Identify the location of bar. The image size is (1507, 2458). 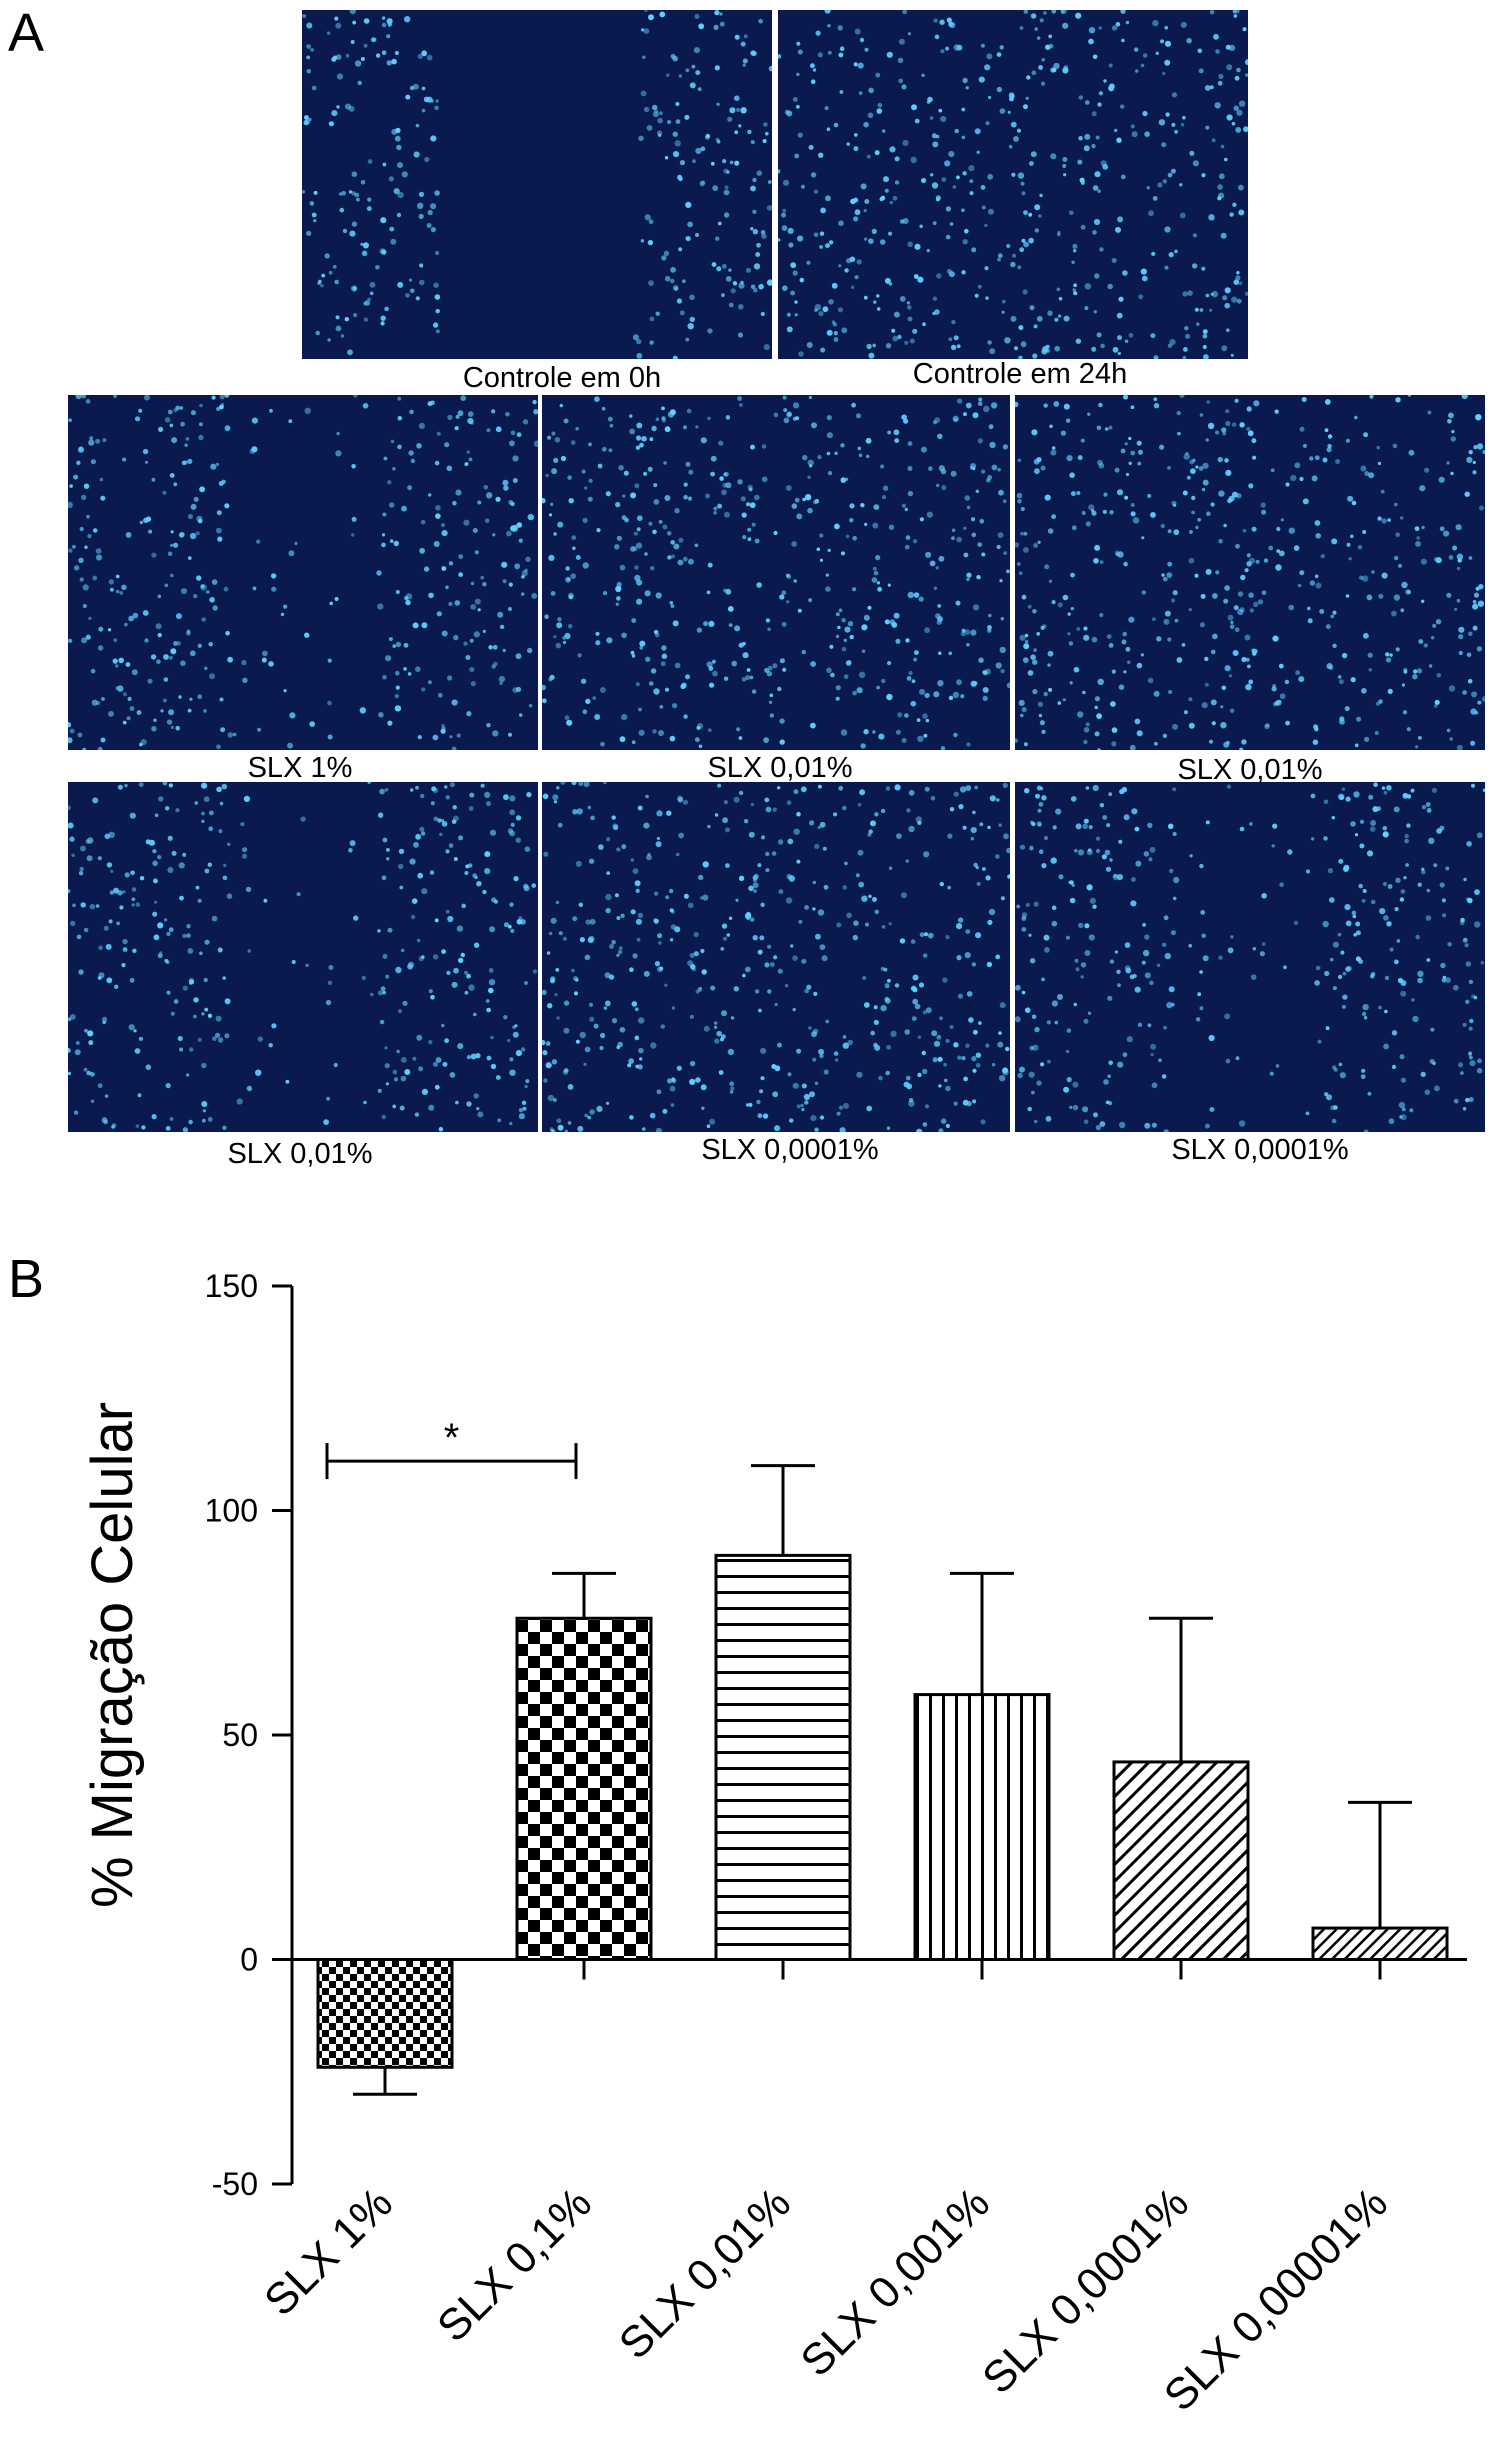
(1380, 1943).